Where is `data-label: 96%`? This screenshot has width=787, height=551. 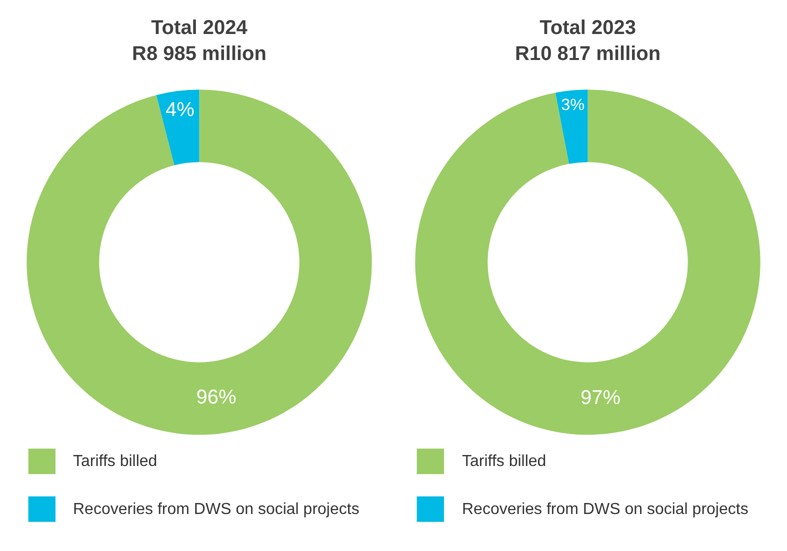 data-label: 96% is located at coordinates (216, 397).